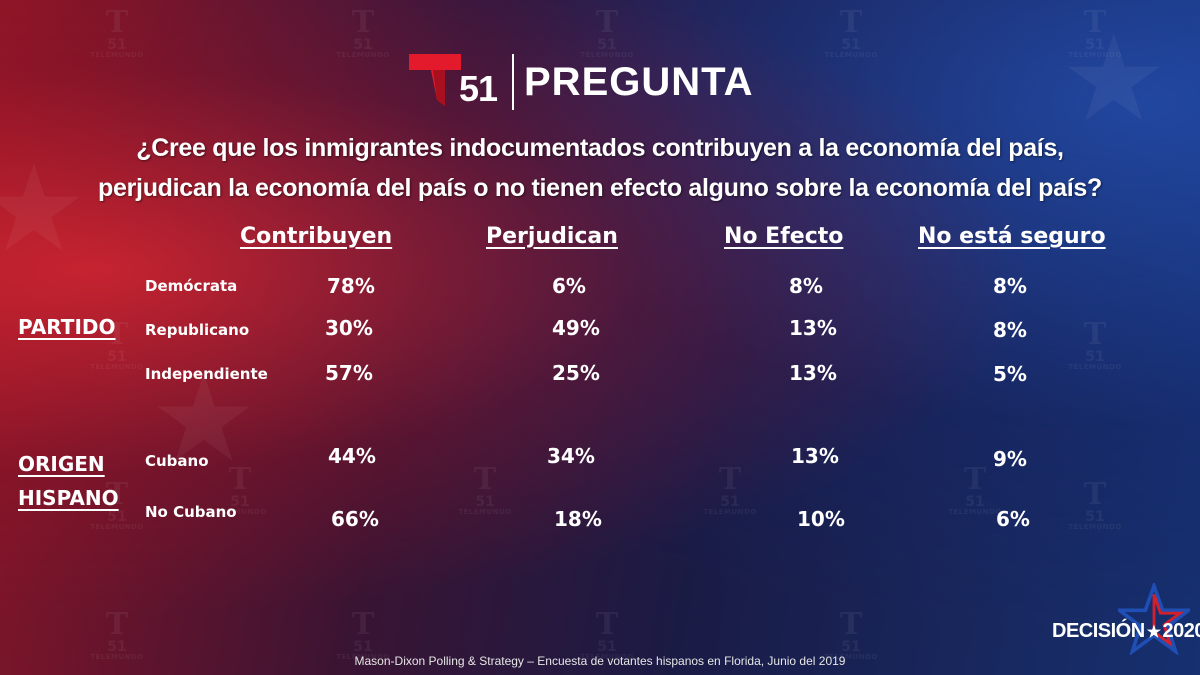 The height and width of the screenshot is (675, 1200). What do you see at coordinates (177, 461) in the screenshot?
I see `row-label-cubano: Cubano` at bounding box center [177, 461].